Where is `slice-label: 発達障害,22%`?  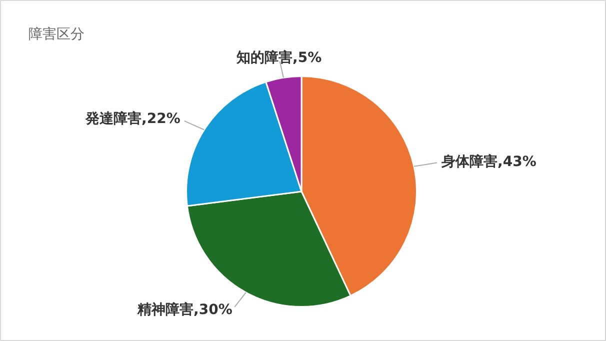 slice-label: 発達障害,22% is located at coordinates (132, 119).